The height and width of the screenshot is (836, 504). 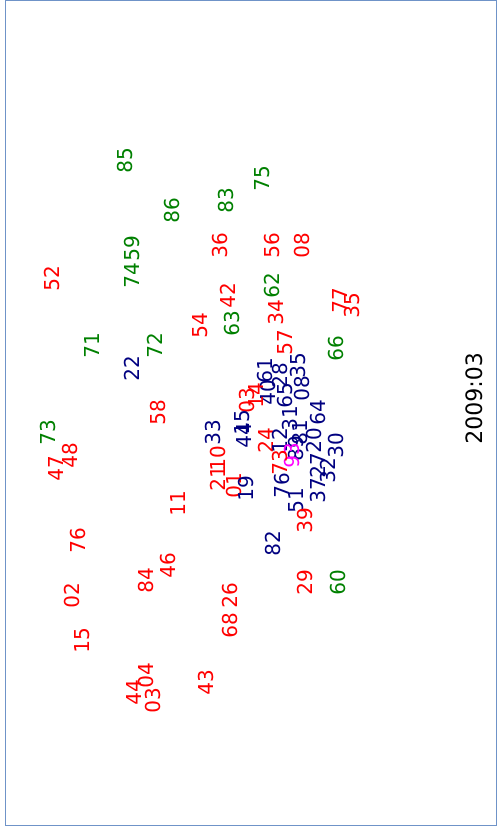 I want to click on point-label-30: 64, so click(x=318, y=411).